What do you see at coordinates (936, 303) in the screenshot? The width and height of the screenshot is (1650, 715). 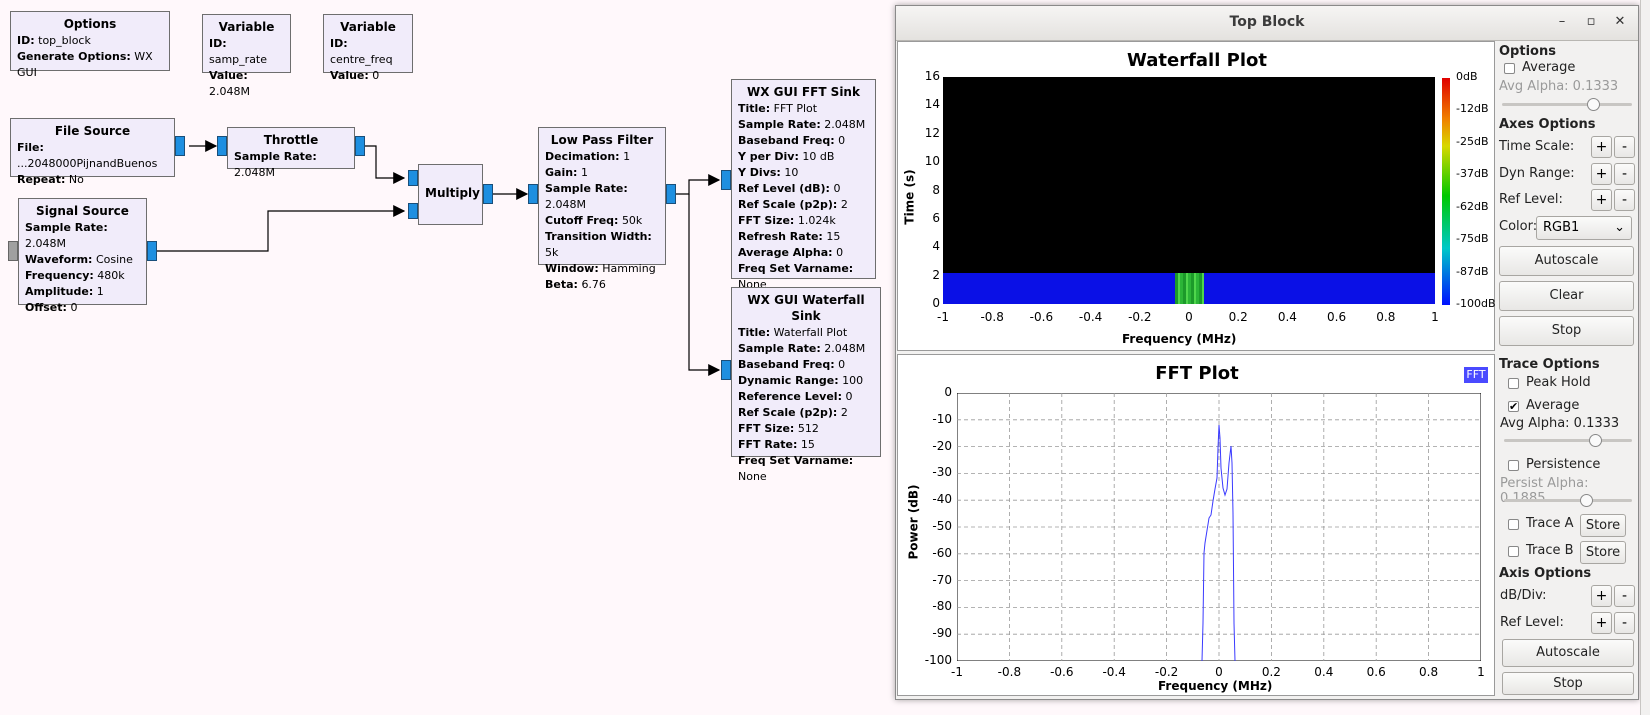 I see `waterfall-ytick-label: 0` at bounding box center [936, 303].